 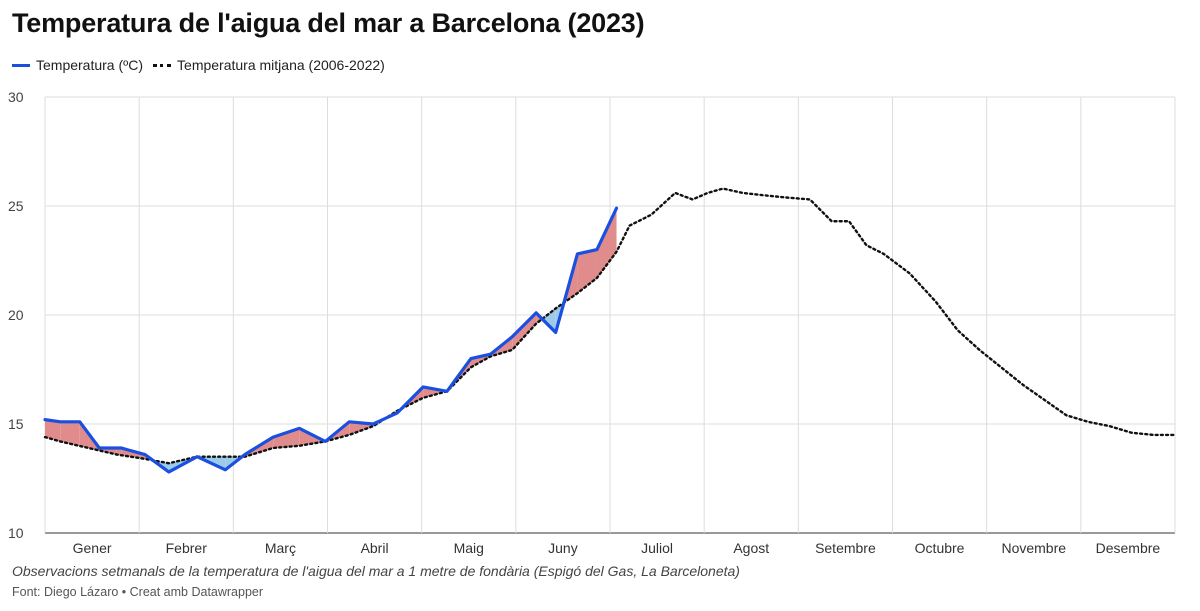 I want to click on x-tick-label: Abril, so click(x=375, y=548).